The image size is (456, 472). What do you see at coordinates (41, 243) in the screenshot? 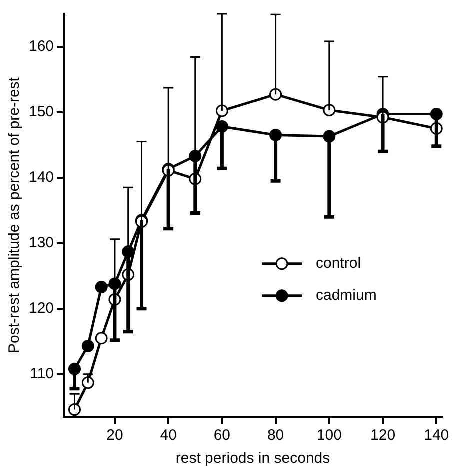
I see `y-tick-label: 130` at bounding box center [41, 243].